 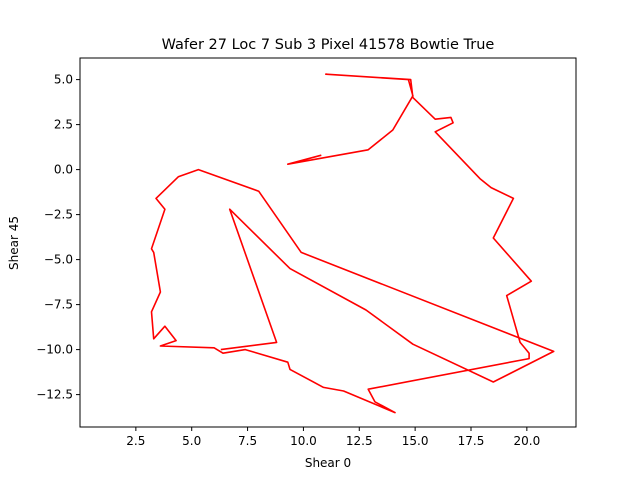 I want to click on x-tick-label: 20.0, so click(x=526, y=441).